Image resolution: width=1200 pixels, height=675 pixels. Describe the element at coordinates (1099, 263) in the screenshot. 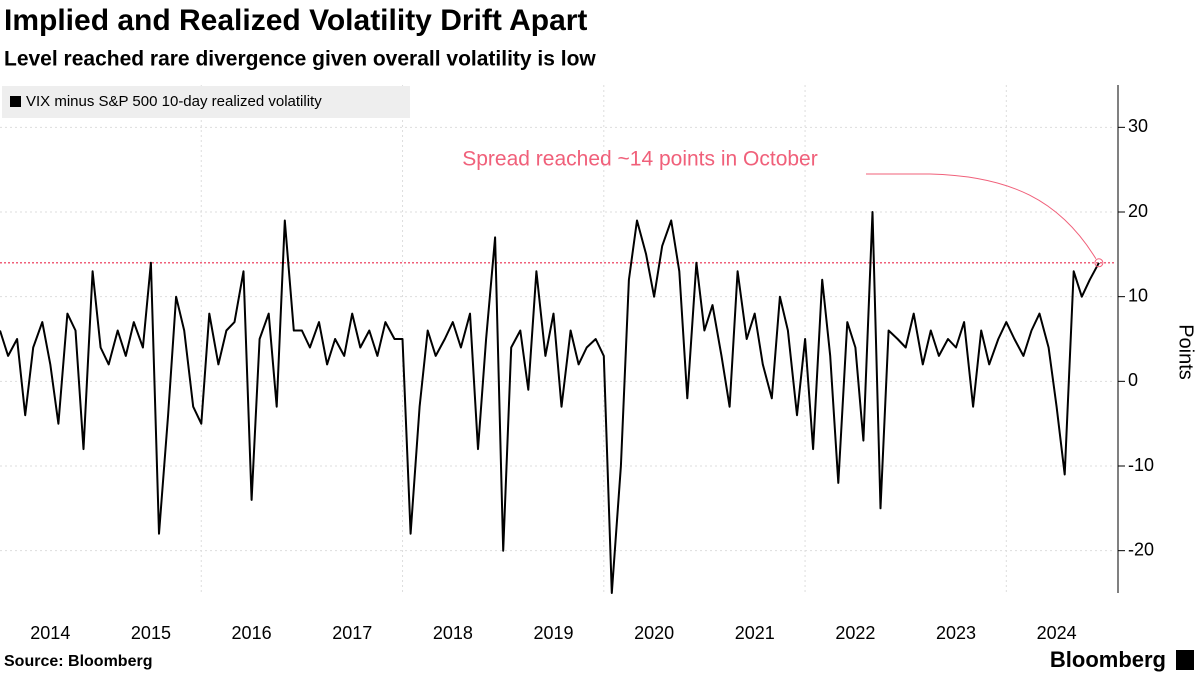

I see `annotation-point` at that location.